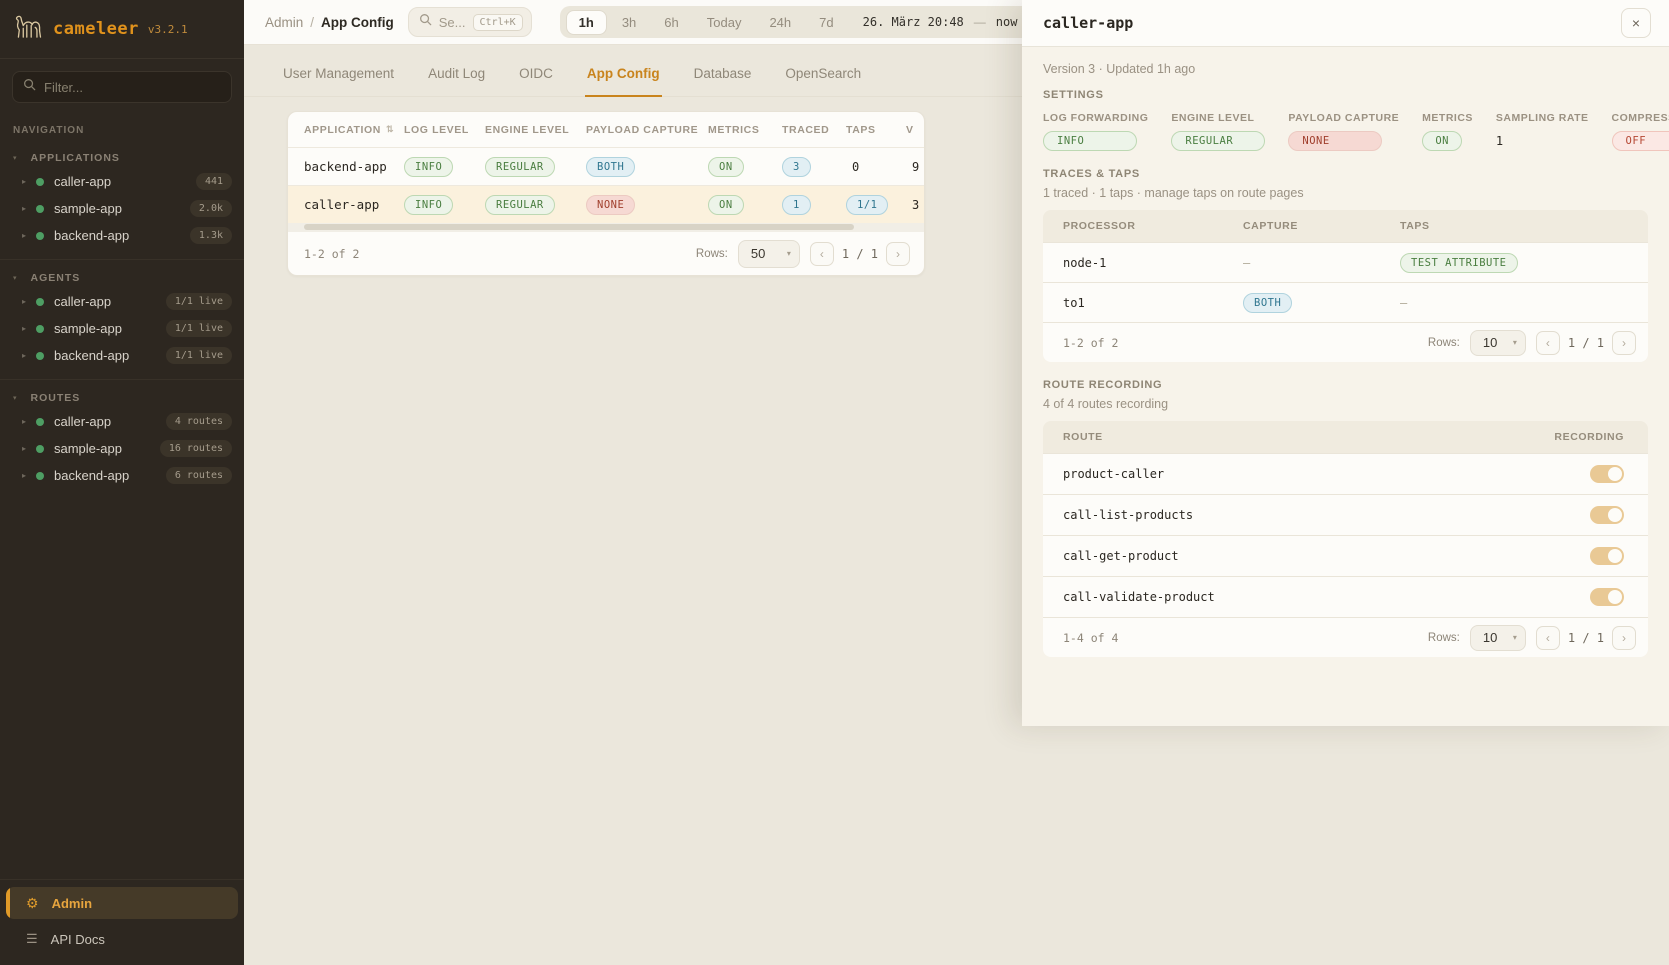  Describe the element at coordinates (497, 22) in the screenshot. I see `shortcut-badge: Ctrl+K` at that location.